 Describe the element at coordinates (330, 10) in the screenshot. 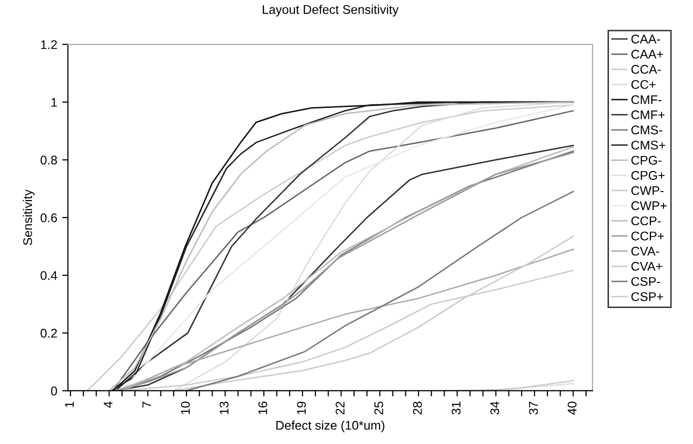

I see `chart-title: Layout Defect Sensitivity` at that location.